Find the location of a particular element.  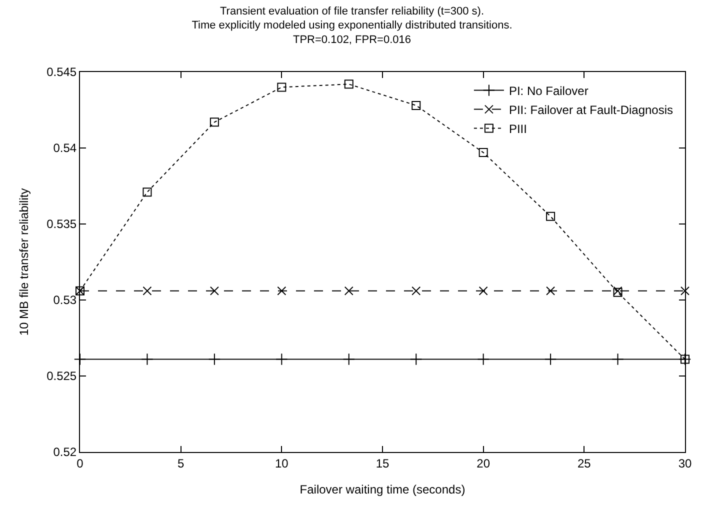

x-tick-label: 0 is located at coordinates (80, 463).